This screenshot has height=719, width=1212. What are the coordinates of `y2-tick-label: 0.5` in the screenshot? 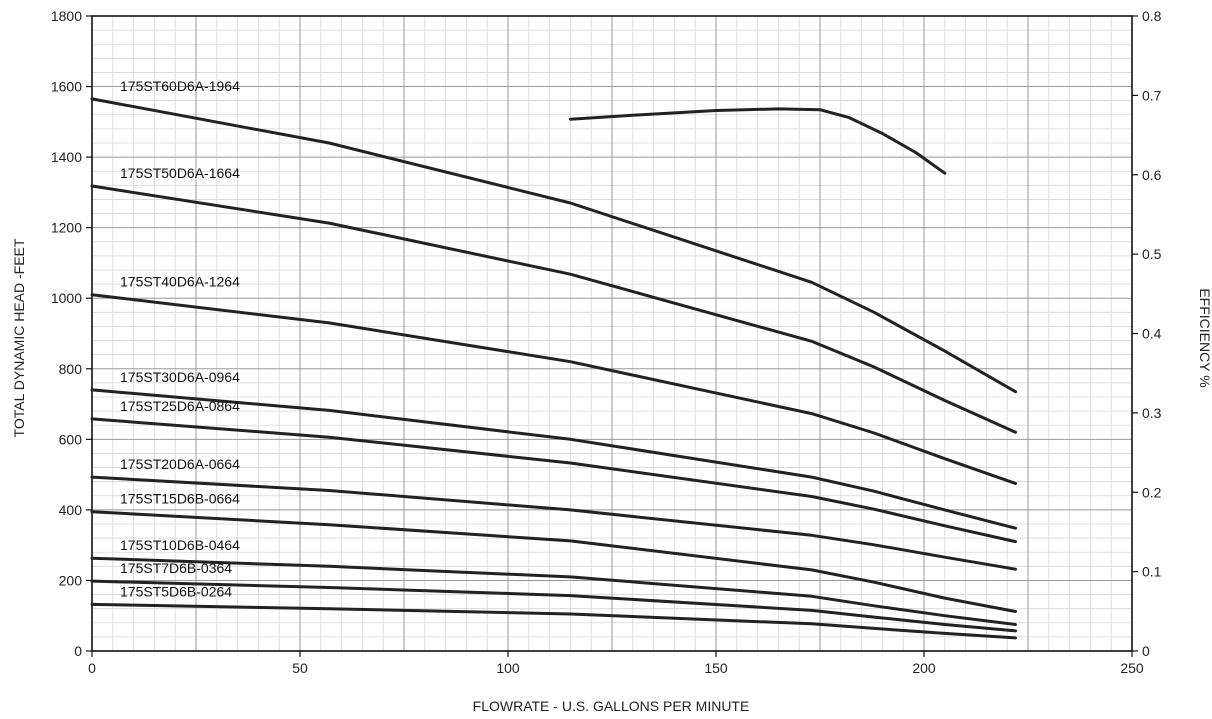 It's located at (1152, 254).